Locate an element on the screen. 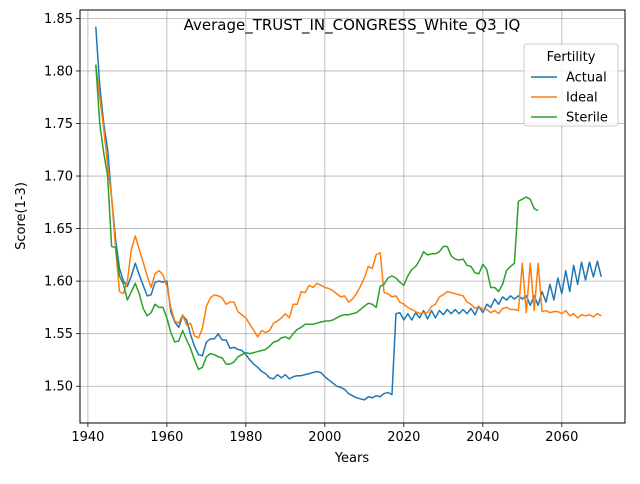  legend-items: Actual Ideal Sterile is located at coordinates (569, 98).